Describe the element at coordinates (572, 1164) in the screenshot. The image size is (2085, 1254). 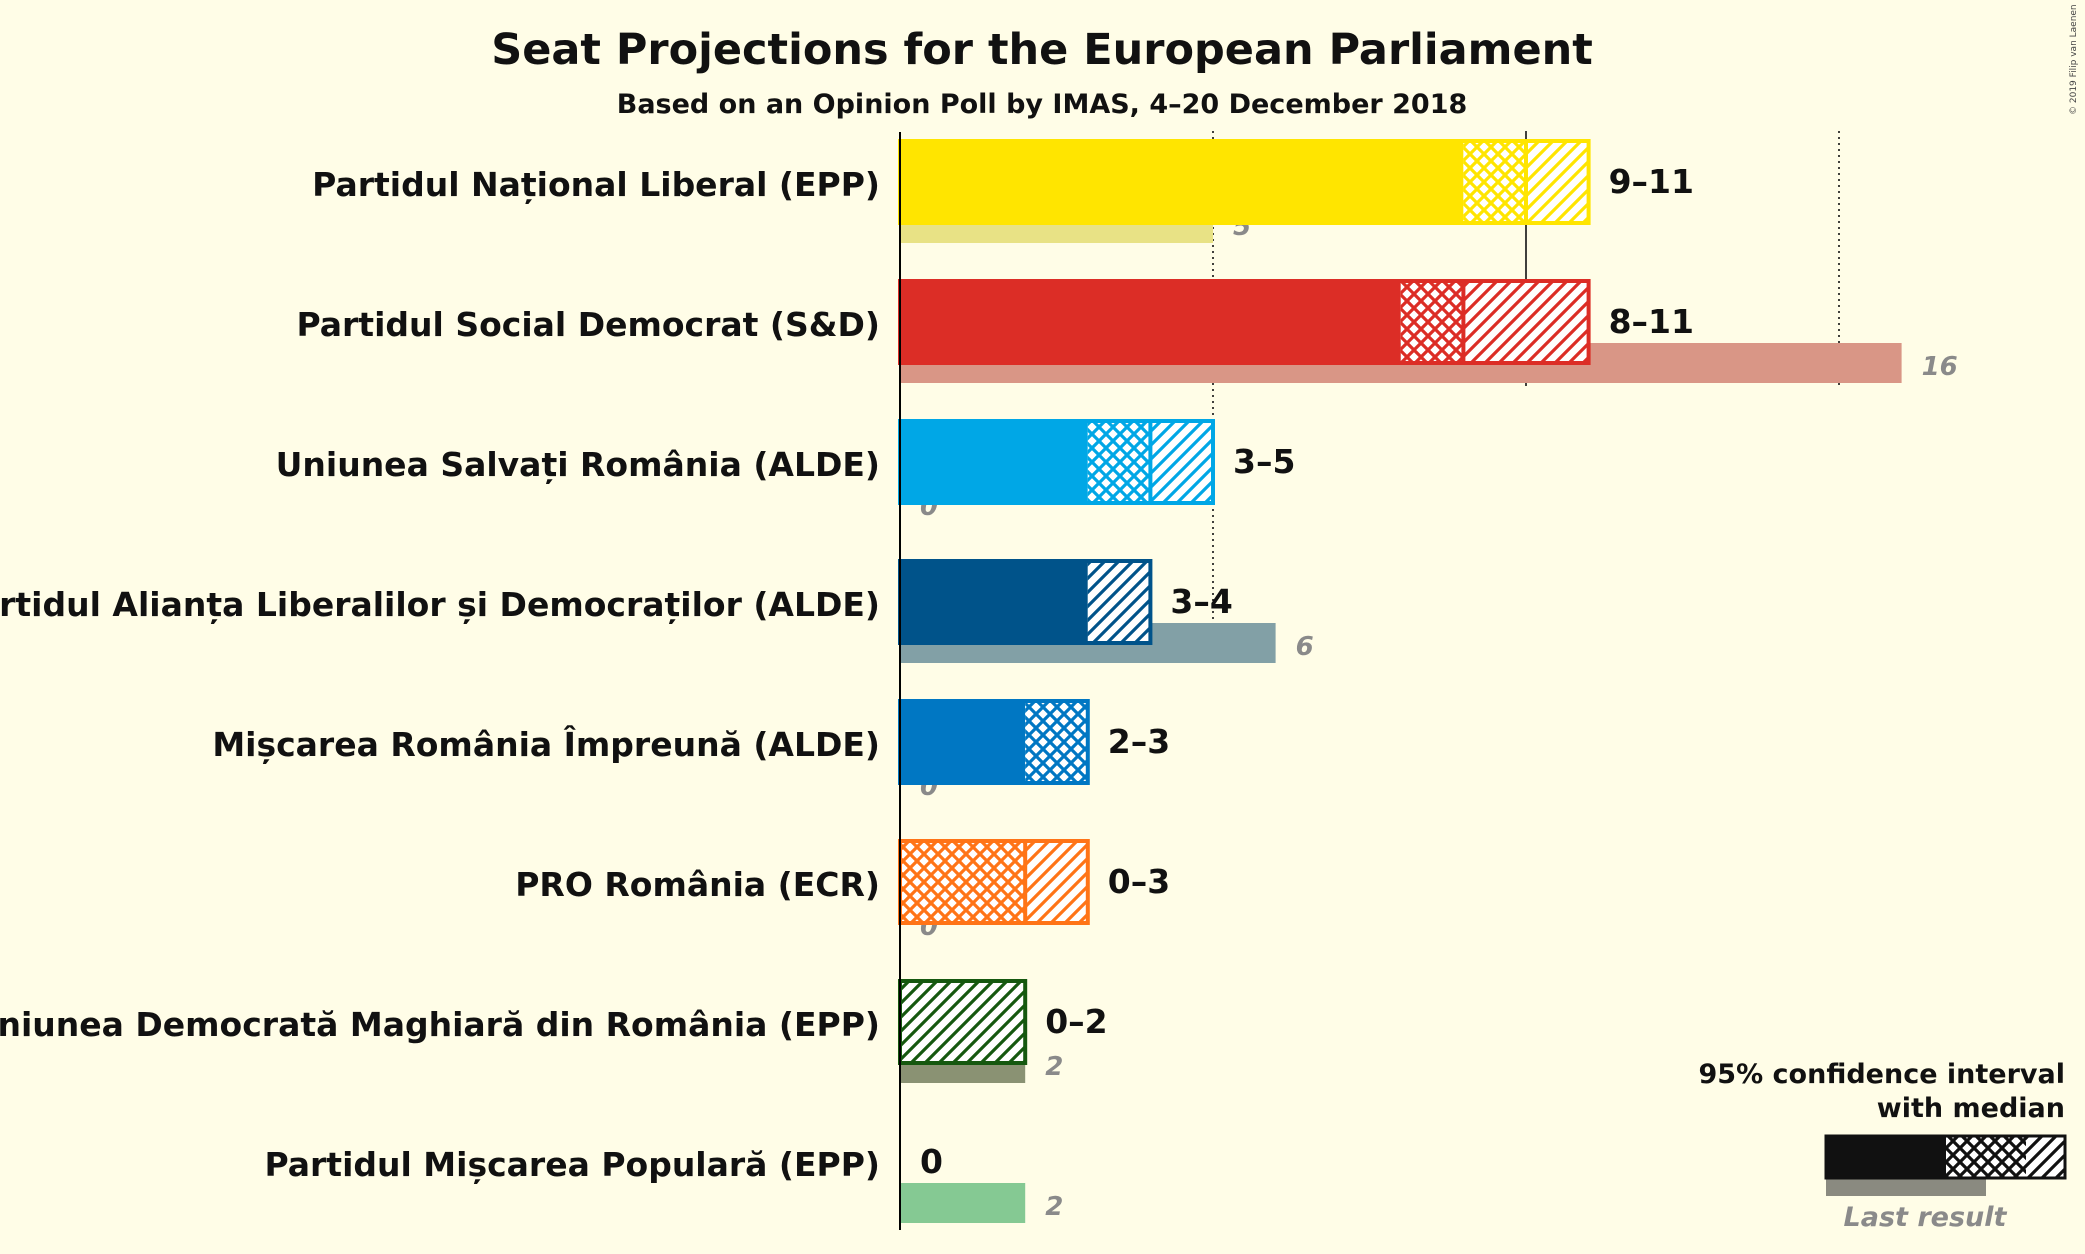
I see `party-name: Partidul Mișcarea Populară (EPP)` at that location.